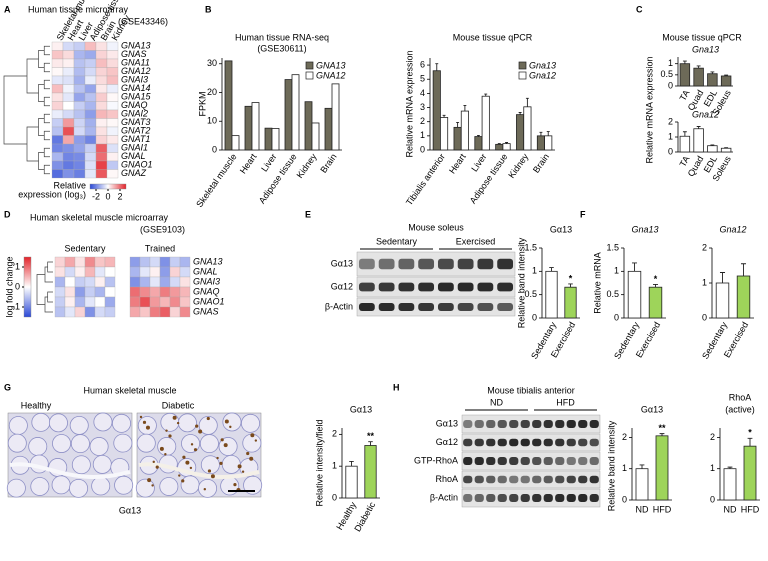  What do you see at coordinates (328, 163) in the screenshot?
I see `x-tick-label: Brain` at bounding box center [328, 163].